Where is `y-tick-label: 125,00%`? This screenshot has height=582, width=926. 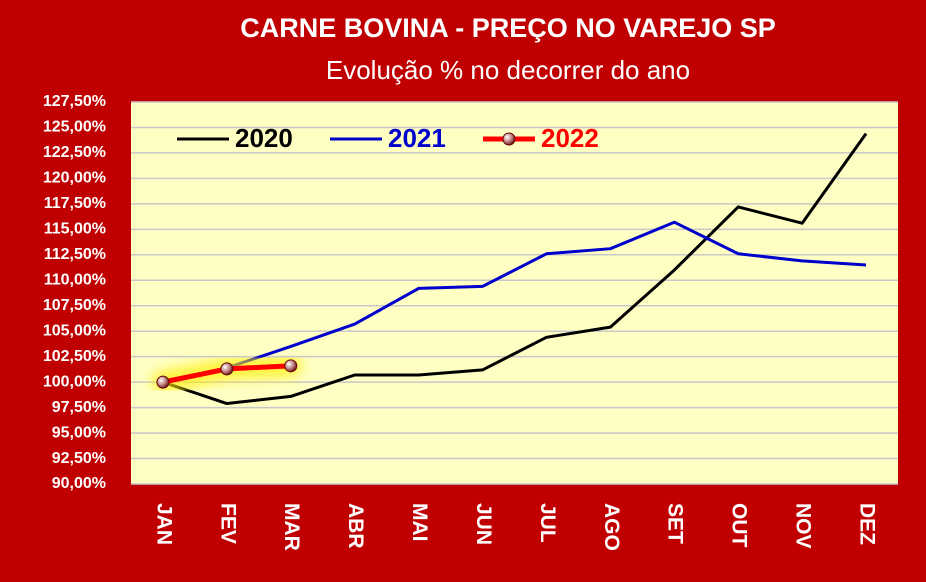 y-tick-label: 125,00% is located at coordinates (74, 127).